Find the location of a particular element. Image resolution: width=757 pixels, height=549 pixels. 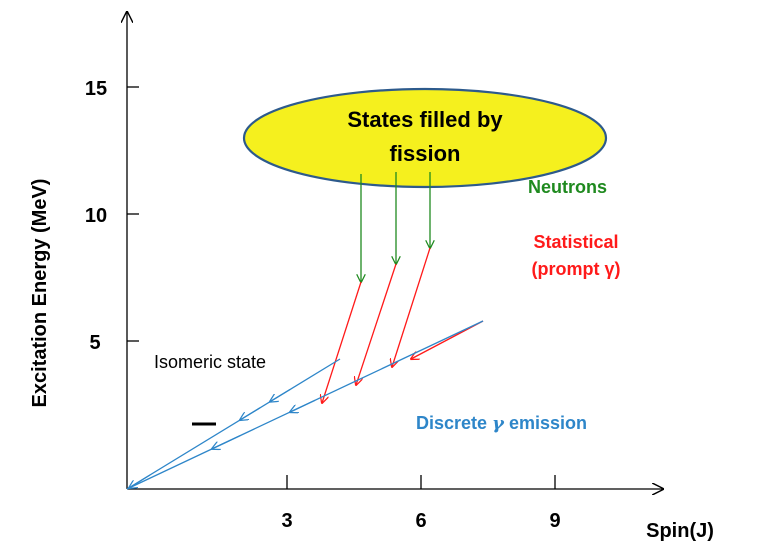

fission-states-ellipse is located at coordinates (425, 138).